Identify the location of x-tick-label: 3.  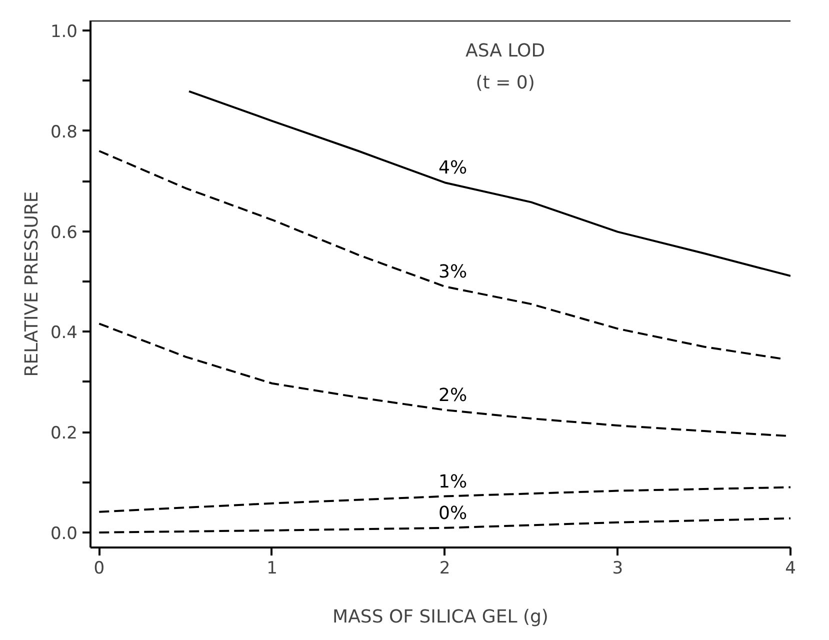
(618, 568).